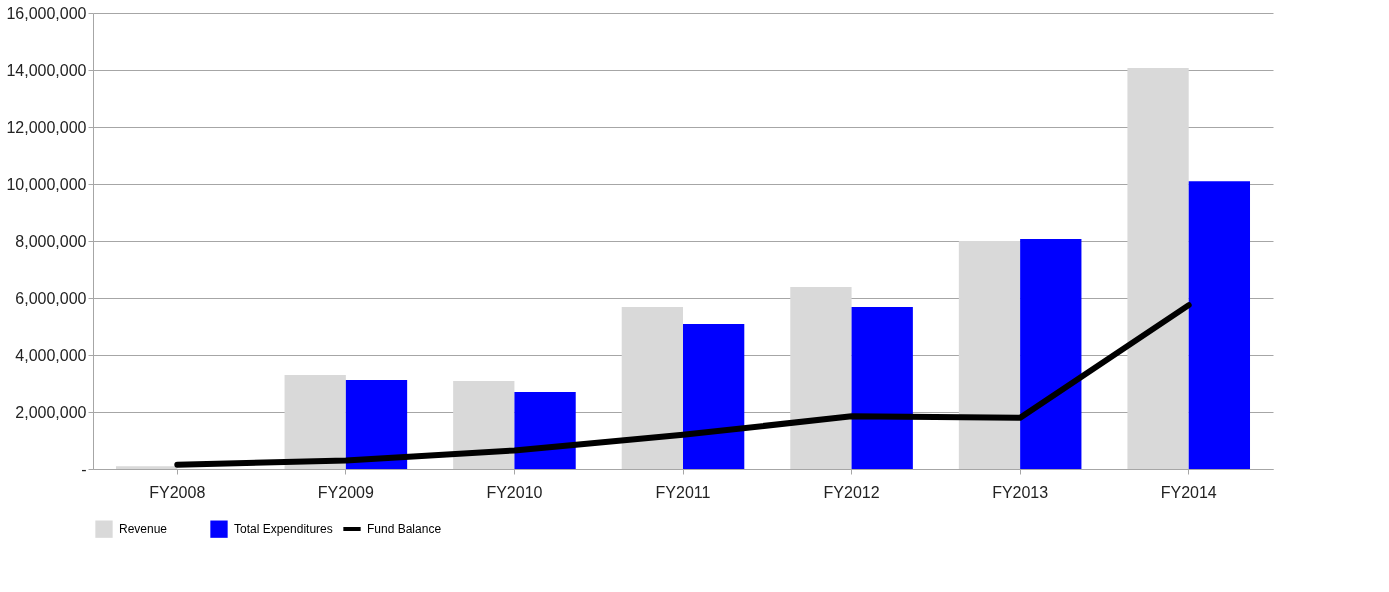 This screenshot has height=592, width=1389. I want to click on y-tick-label: 12,000,000, so click(46, 127).